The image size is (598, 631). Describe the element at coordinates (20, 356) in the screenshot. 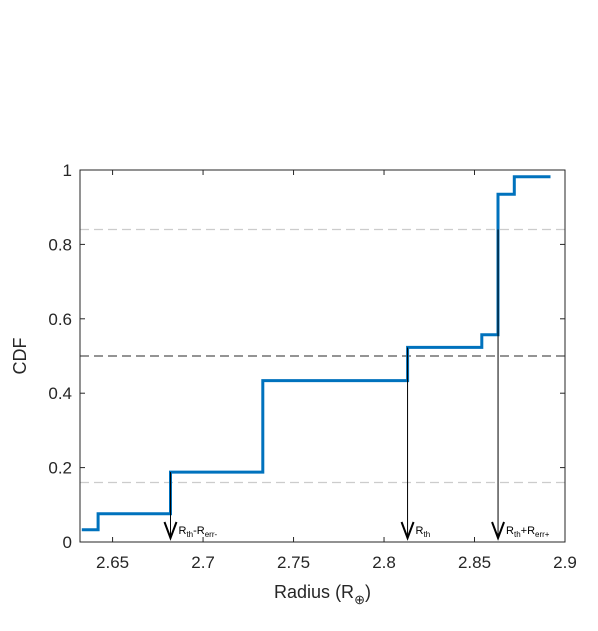

I see `y-axis-label: CDF` at that location.